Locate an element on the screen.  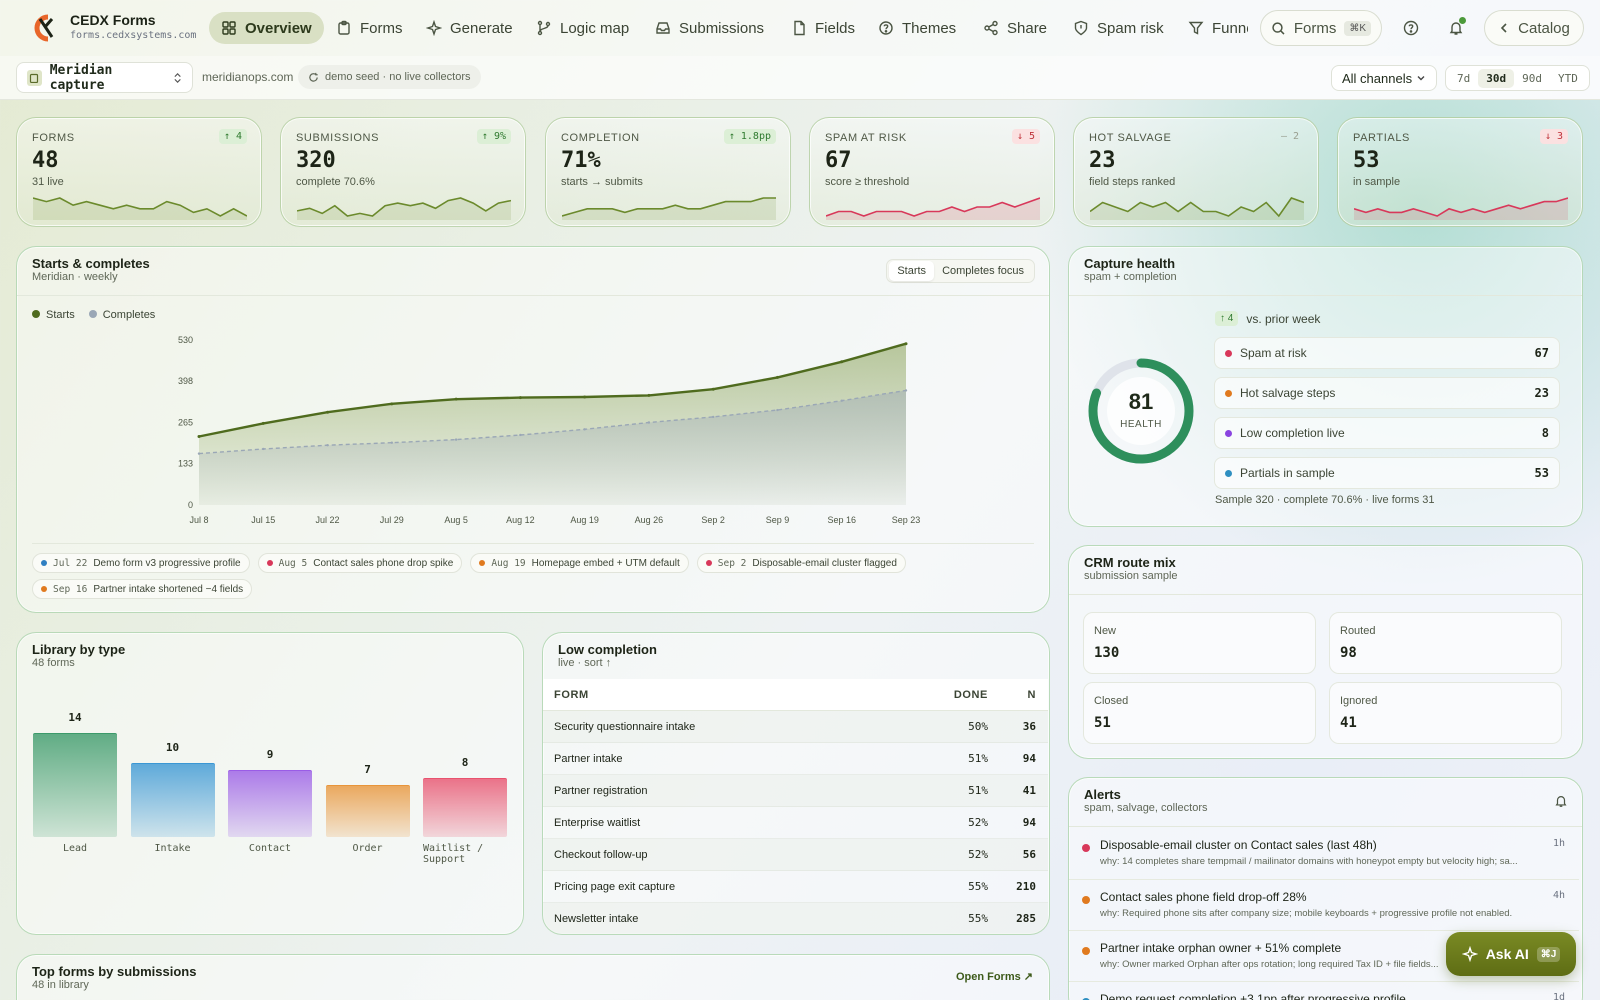
column-header-done: DONE is located at coordinates (970, 694).